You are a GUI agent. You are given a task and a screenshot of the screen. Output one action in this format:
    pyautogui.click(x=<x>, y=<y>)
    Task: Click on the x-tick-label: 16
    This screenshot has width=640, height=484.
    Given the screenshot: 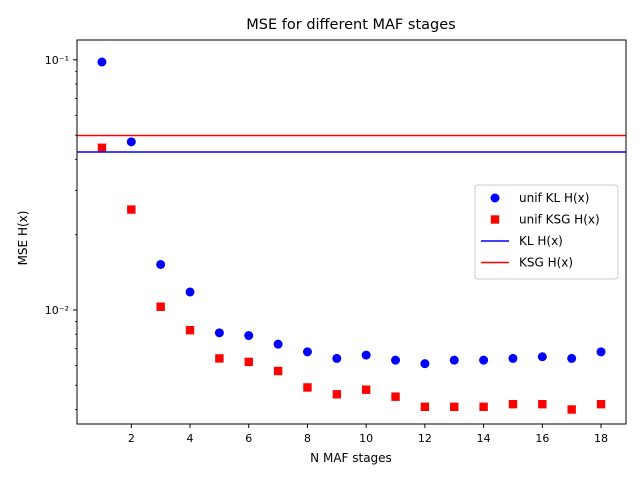 What is the action you would take?
    pyautogui.click(x=542, y=438)
    